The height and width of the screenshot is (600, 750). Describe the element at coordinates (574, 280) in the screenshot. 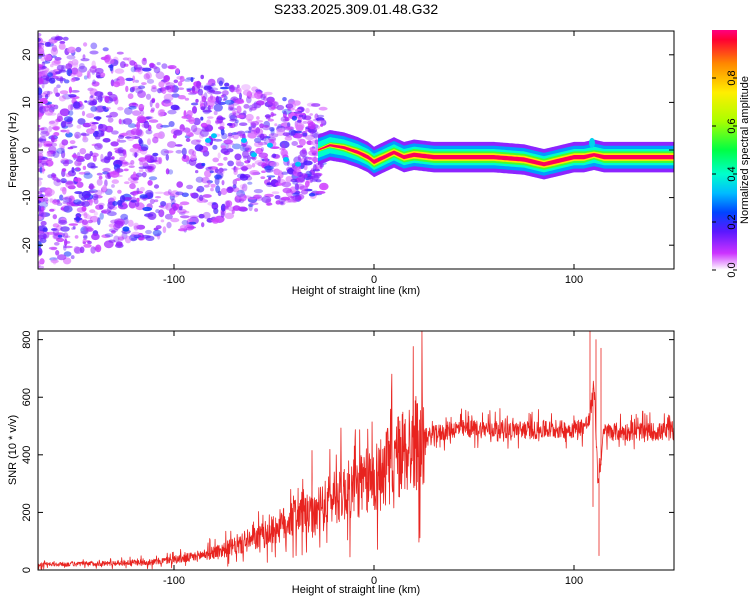

I see `x-tick-label: 100` at that location.